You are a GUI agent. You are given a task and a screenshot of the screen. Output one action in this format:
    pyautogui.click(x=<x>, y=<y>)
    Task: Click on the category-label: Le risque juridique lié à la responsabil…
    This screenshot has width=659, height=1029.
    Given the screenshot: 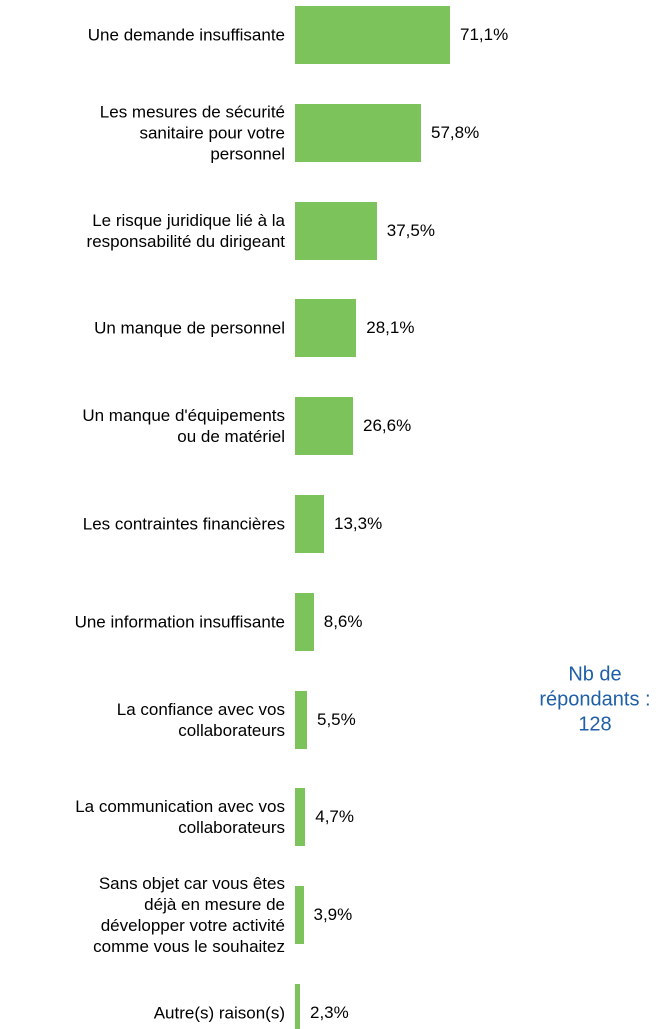 What is the action you would take?
    pyautogui.click(x=185, y=230)
    